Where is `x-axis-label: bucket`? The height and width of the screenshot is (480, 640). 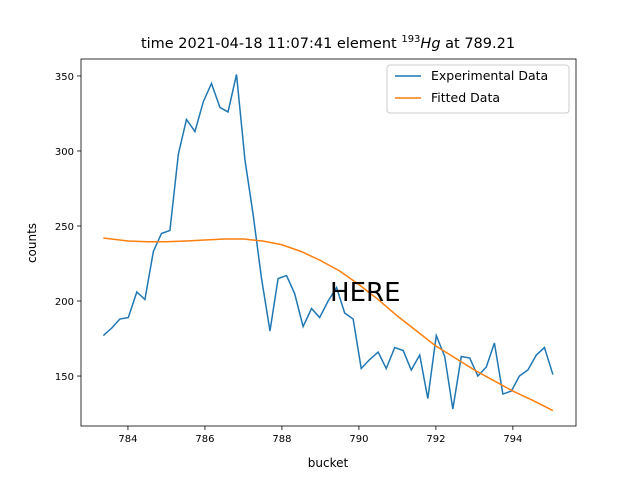 x-axis-label: bucket is located at coordinates (328, 463).